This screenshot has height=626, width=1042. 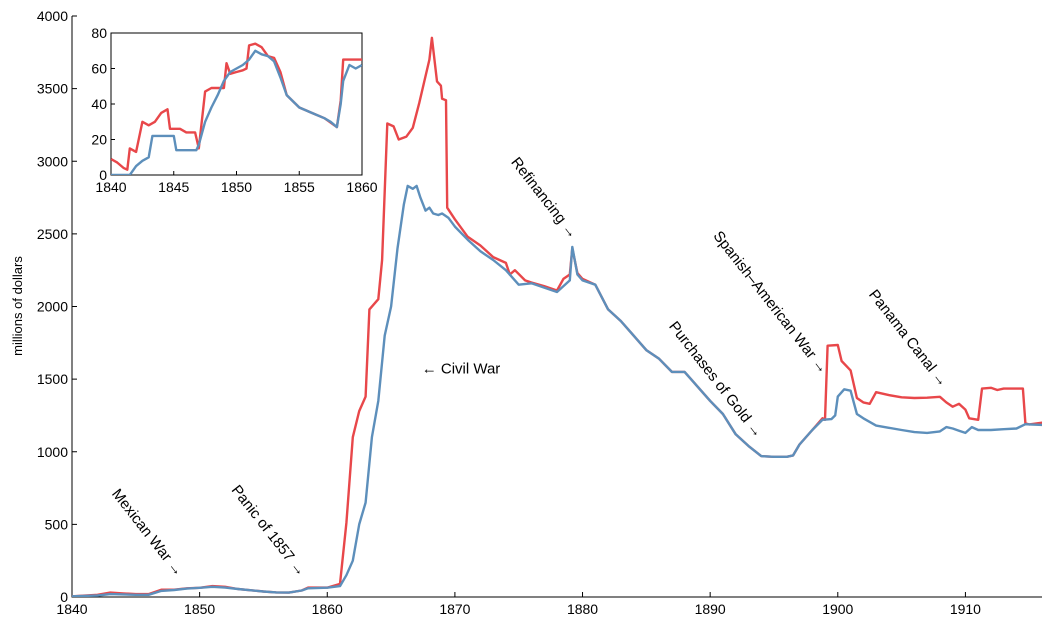 I want to click on inset-y-tick-label: 0, so click(x=103, y=175).